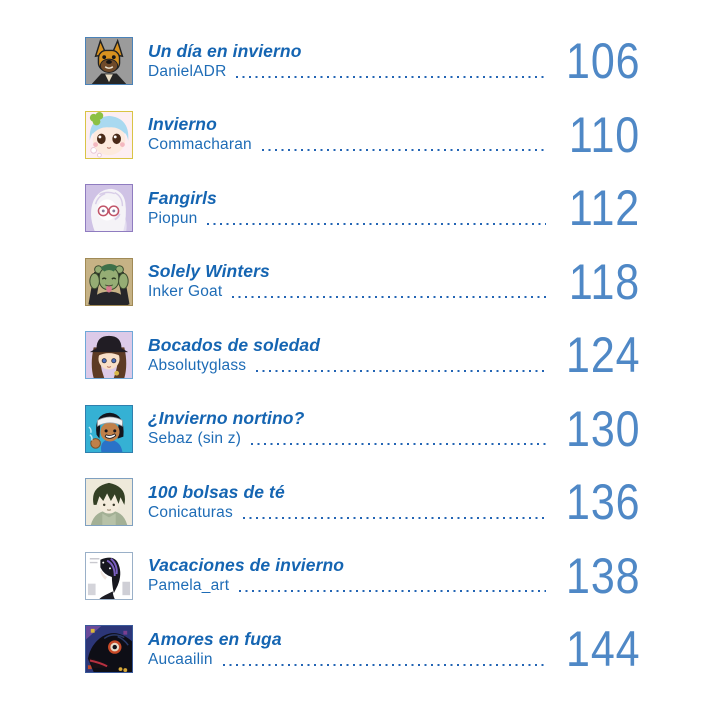  What do you see at coordinates (603, 61) in the screenshot?
I see `page-number: 106` at bounding box center [603, 61].